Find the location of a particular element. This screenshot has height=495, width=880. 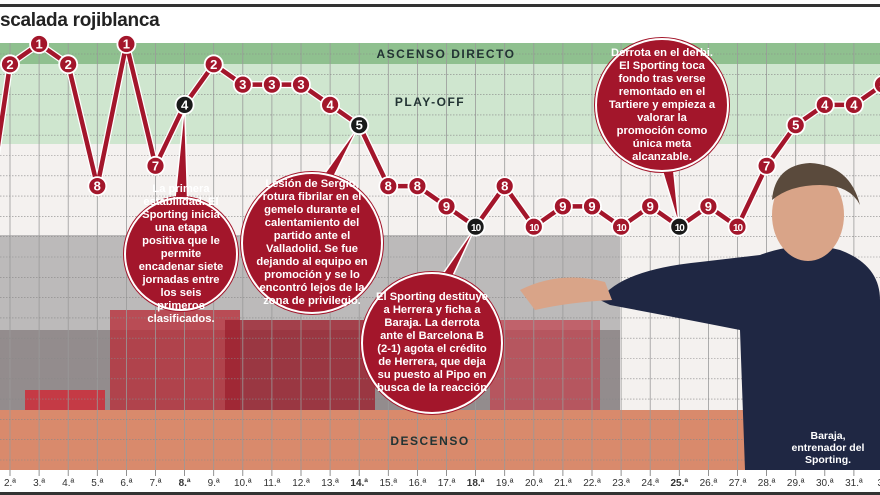

data-point-round-14: 5 is located at coordinates (359, 125).